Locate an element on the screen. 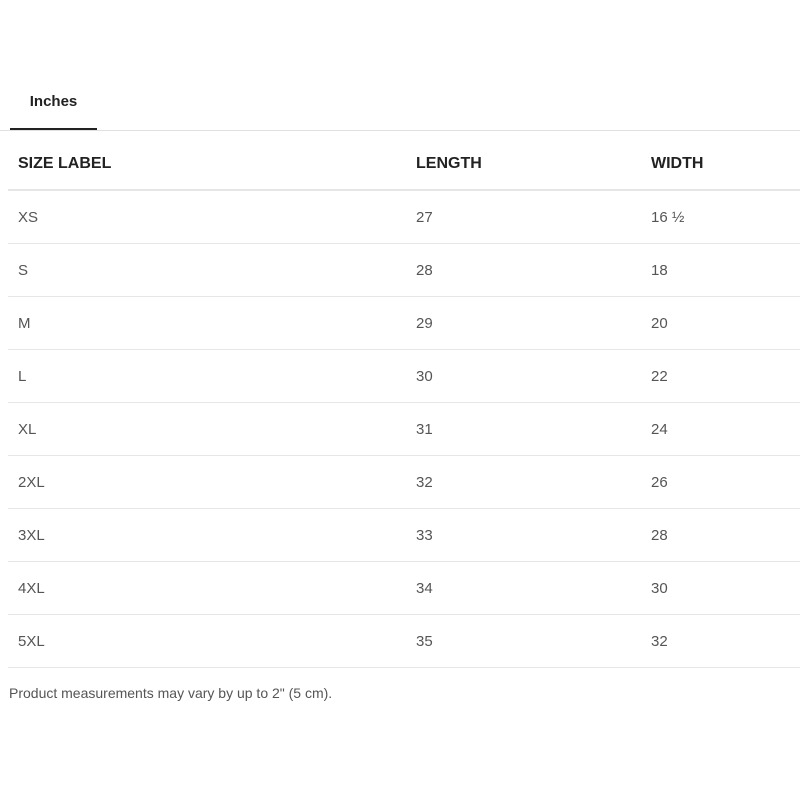 The image size is (800, 800). table-row: 2XL 32 26 is located at coordinates (404, 482).